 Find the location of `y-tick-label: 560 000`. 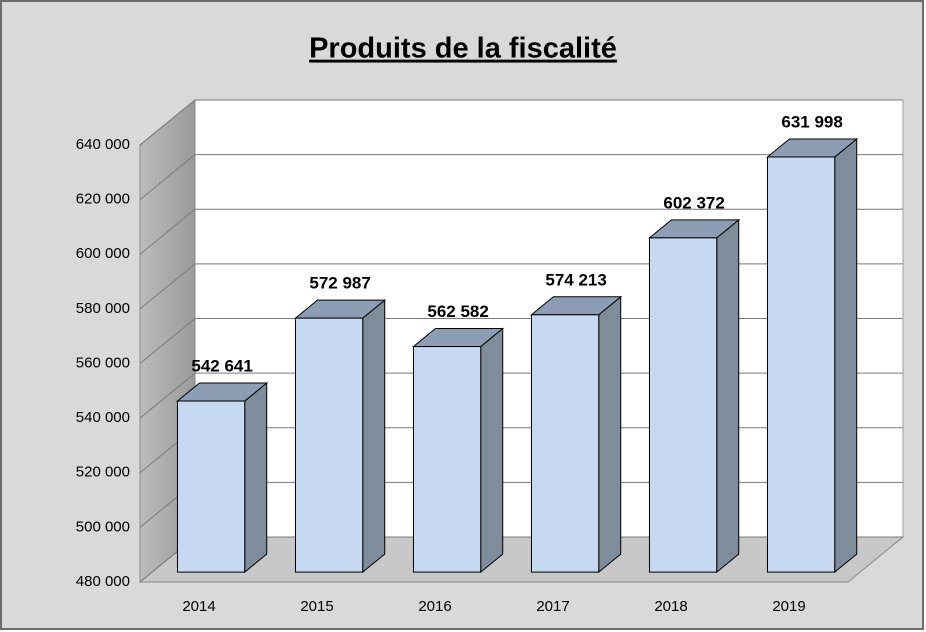

y-tick-label: 560 000 is located at coordinates (103, 362).